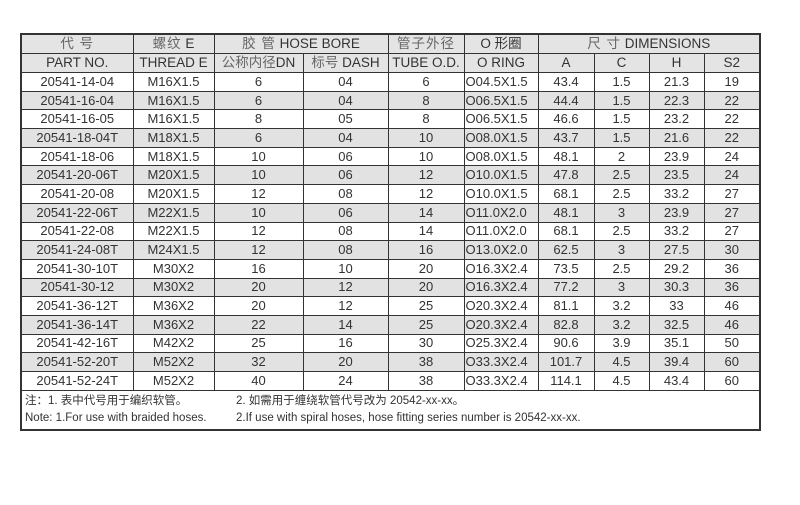 The width and height of the screenshot is (800, 505). What do you see at coordinates (350, 400) in the screenshot?
I see `note-cn-2: 2. 如需用于缠绕软管代号改为 20542-xx-xx。` at bounding box center [350, 400].